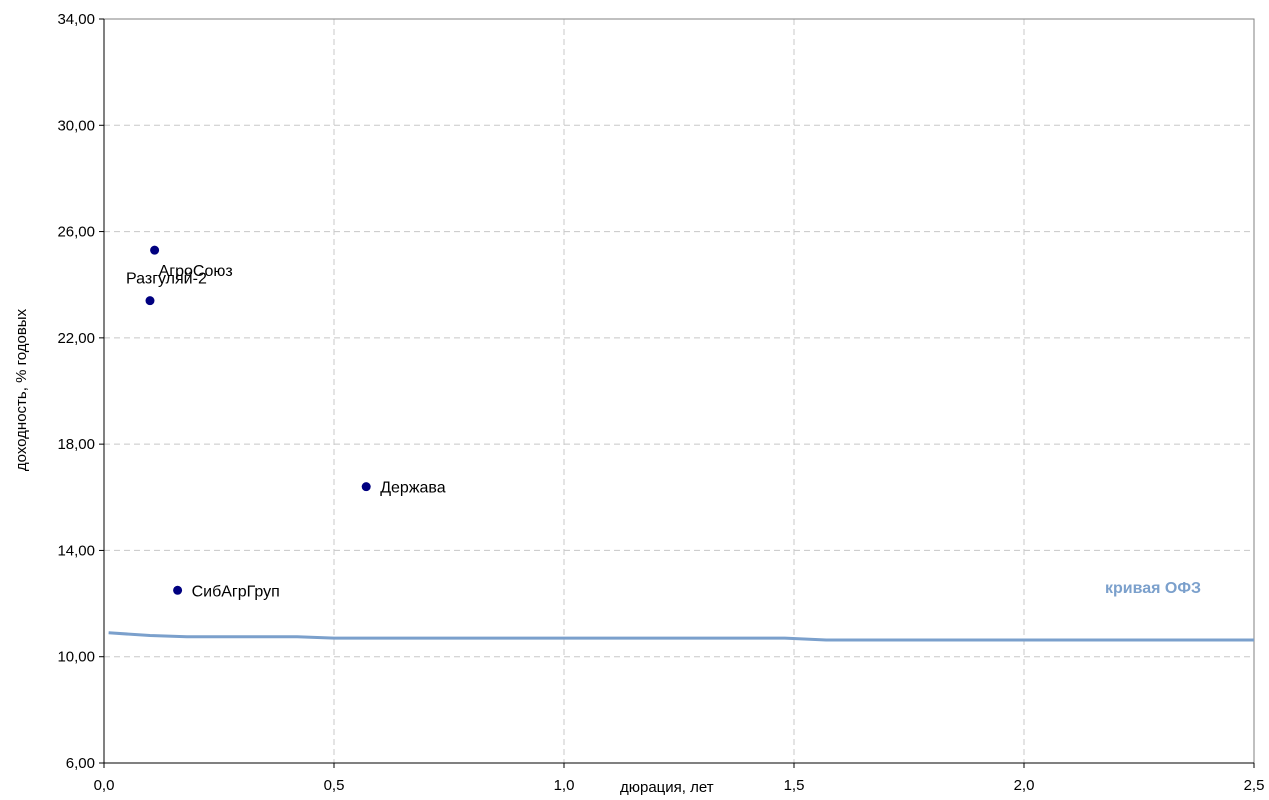 The width and height of the screenshot is (1269, 800). Describe the element at coordinates (76, 550) in the screenshot. I see `y-tick-label: 14,00` at that location.